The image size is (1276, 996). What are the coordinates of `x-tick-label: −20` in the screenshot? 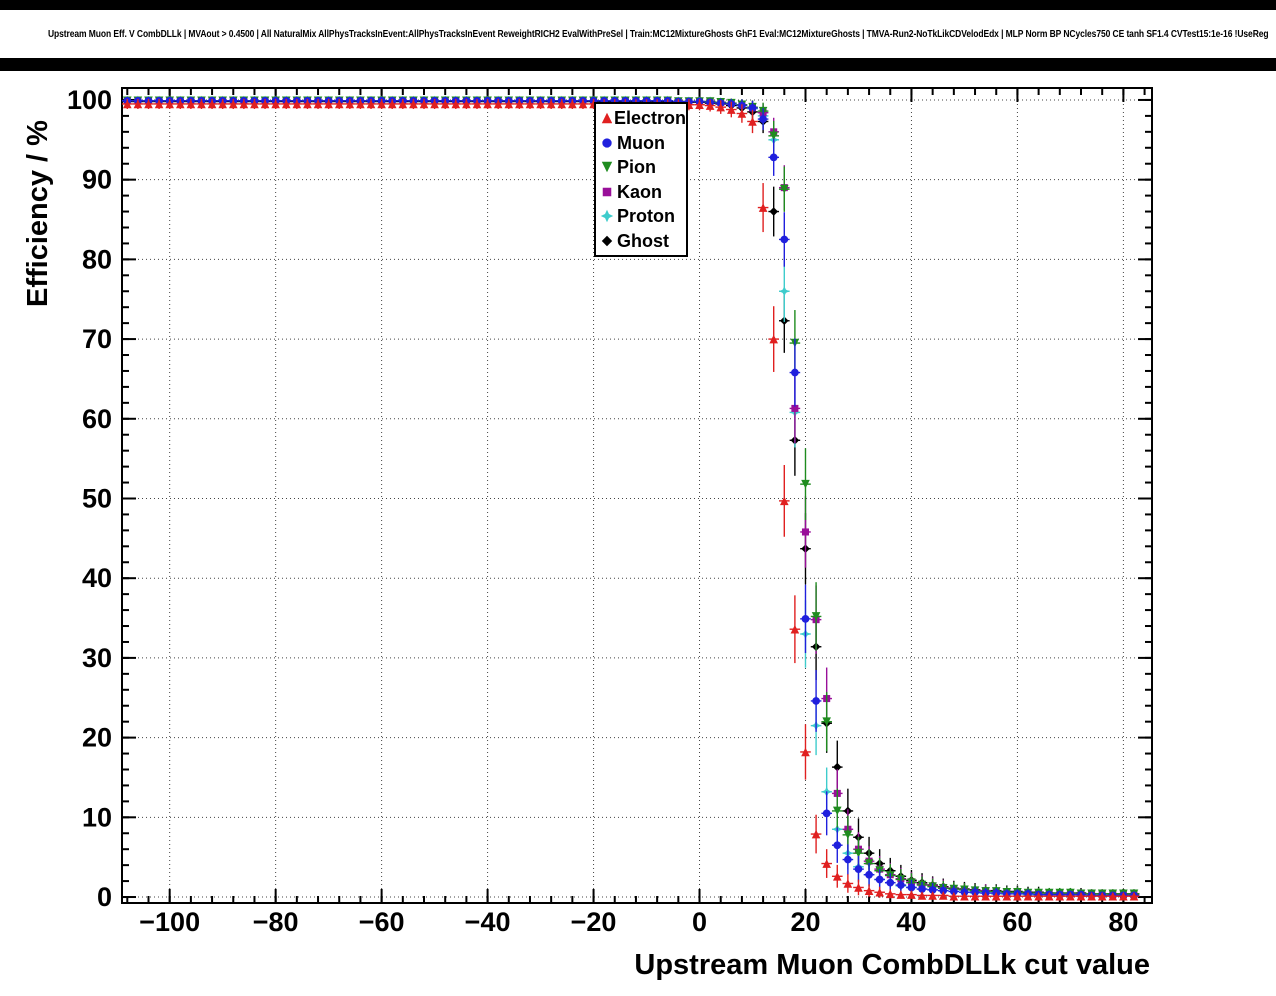 It's located at (594, 922).